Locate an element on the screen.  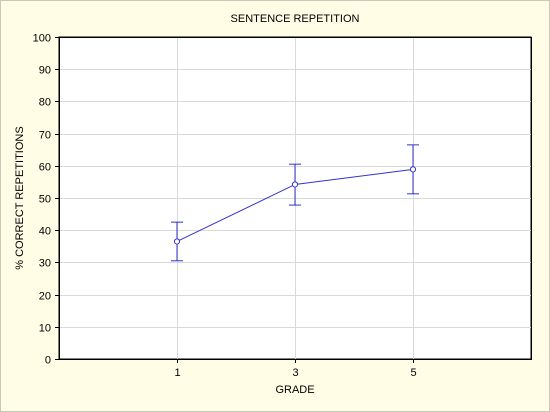
y-tick-label: 0 is located at coordinates (48, 361).